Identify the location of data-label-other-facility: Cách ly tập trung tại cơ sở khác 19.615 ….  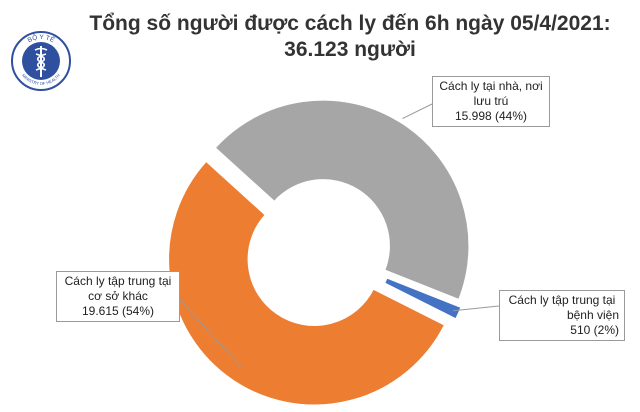
(118, 296).